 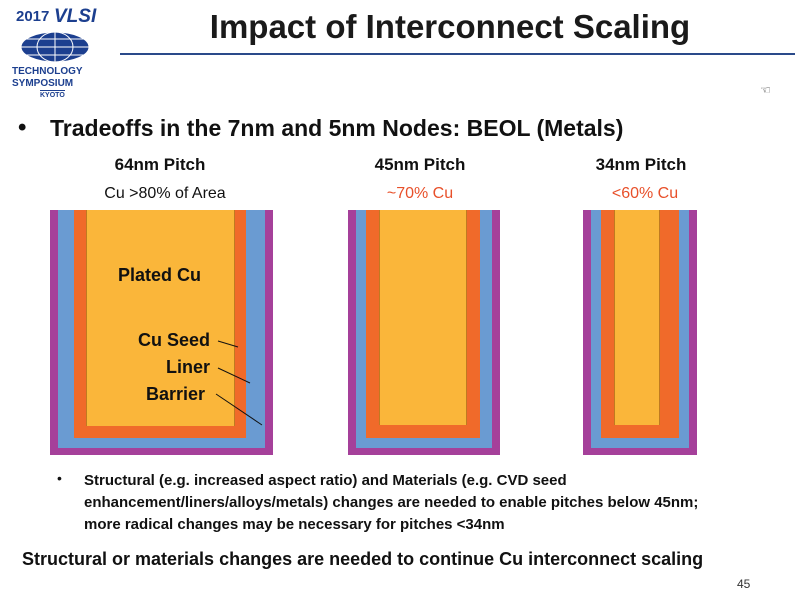 What do you see at coordinates (75, 16) in the screenshot?
I see `logo-brand: VLSI` at bounding box center [75, 16].